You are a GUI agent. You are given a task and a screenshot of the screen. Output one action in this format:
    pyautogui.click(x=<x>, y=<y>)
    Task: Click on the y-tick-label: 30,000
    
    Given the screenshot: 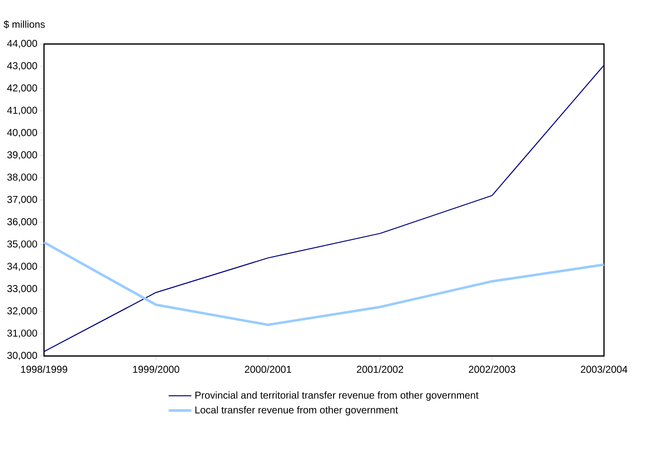 What is the action you would take?
    pyautogui.click(x=22, y=356)
    